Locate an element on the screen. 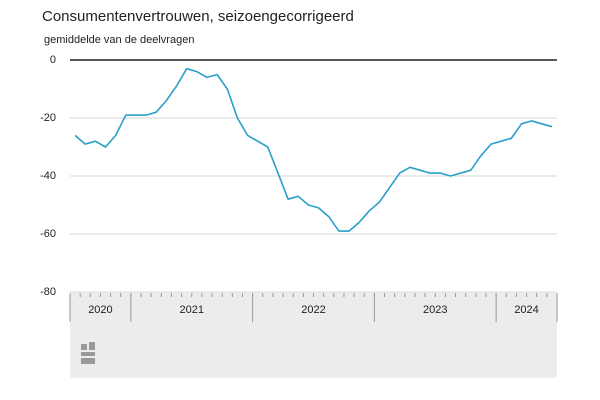 The image size is (600, 400). y-tick-label: -20 is located at coordinates (48, 118).